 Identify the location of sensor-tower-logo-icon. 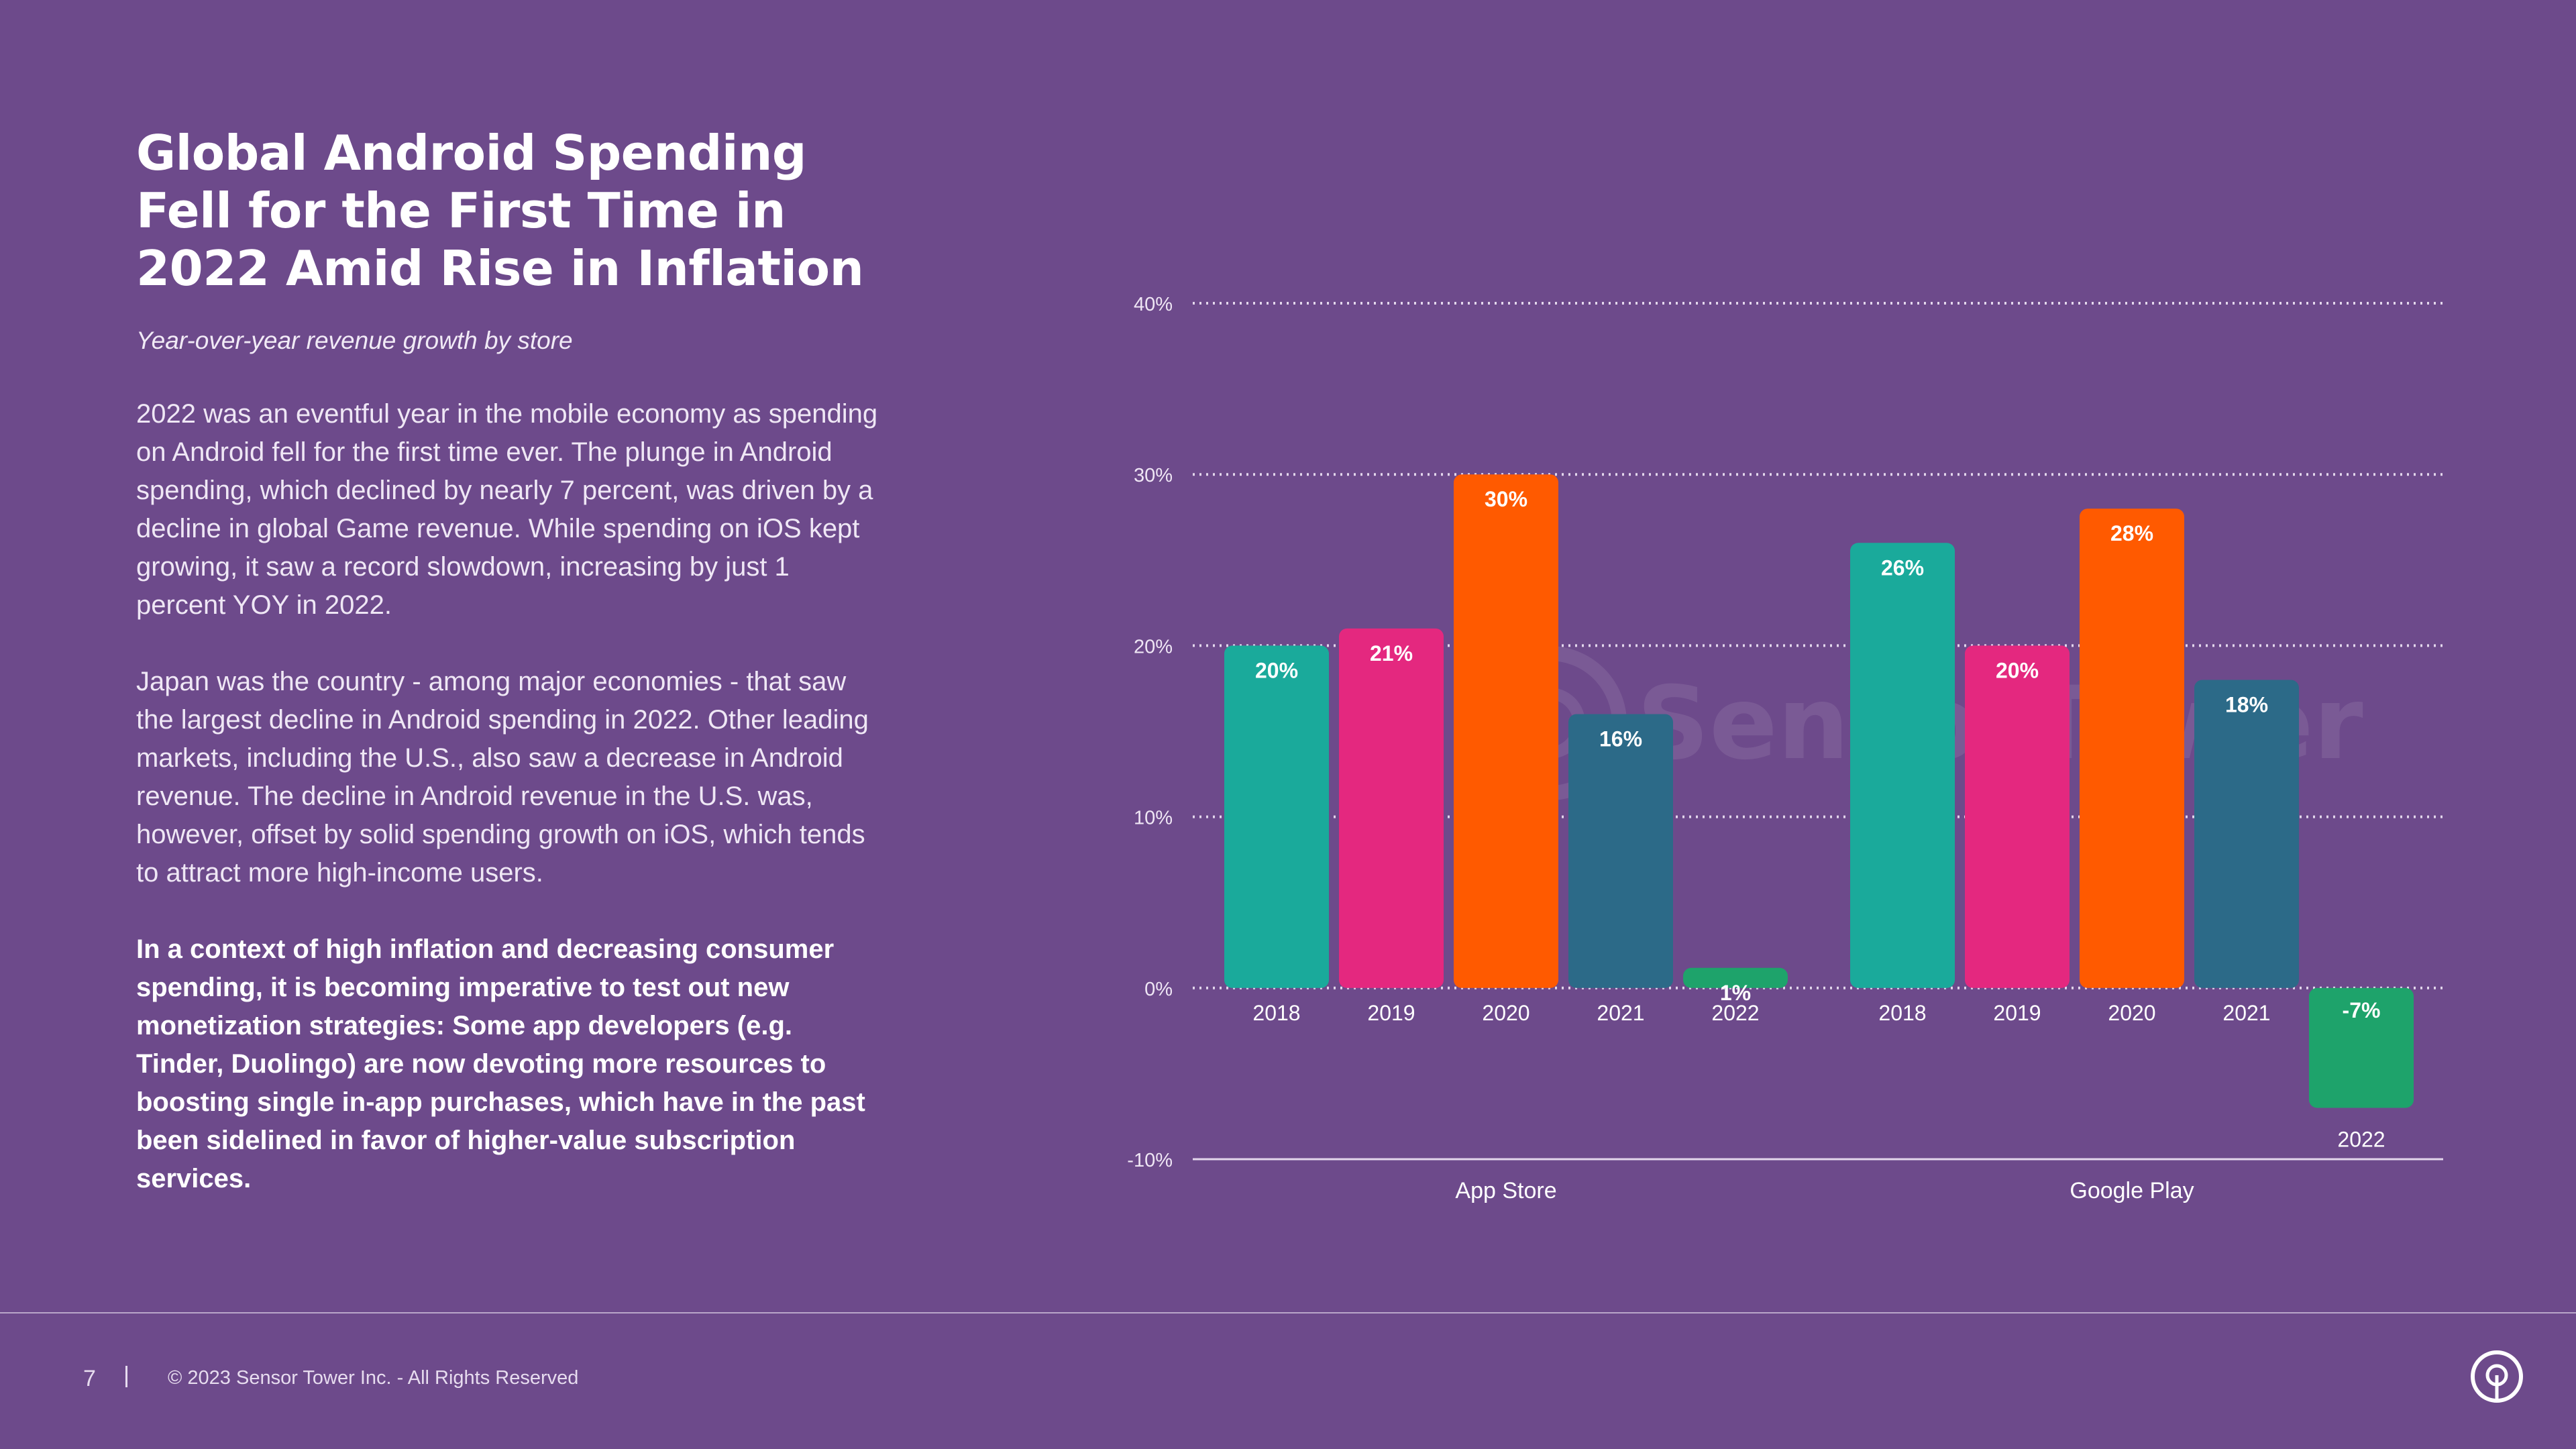
(2497, 1376).